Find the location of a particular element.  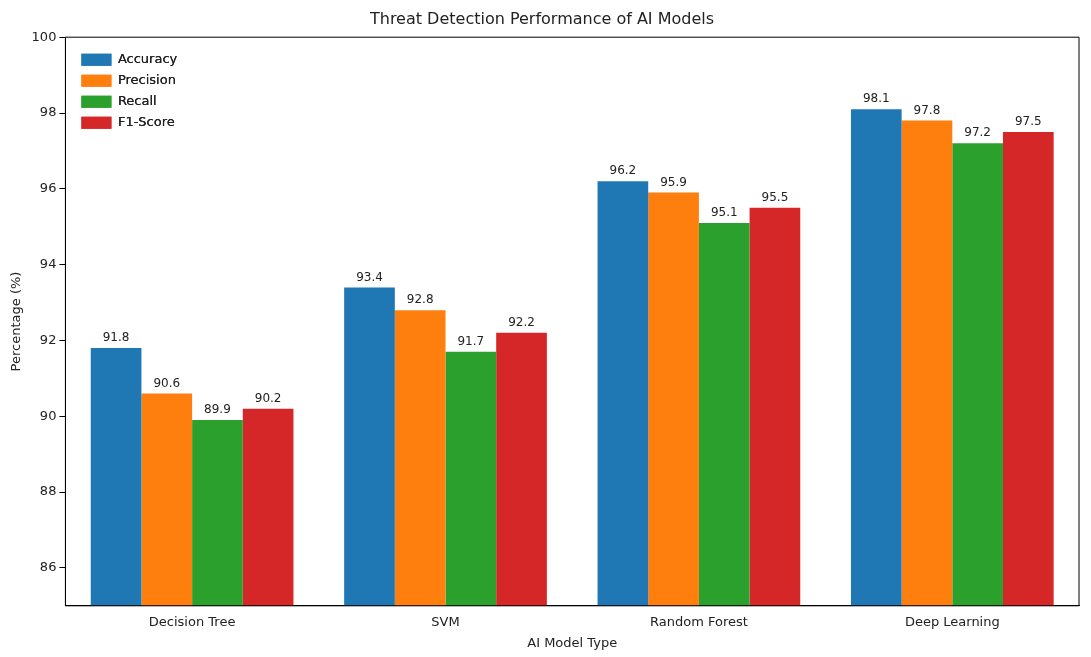

x-tick-label: Random Forest is located at coordinates (698, 621).